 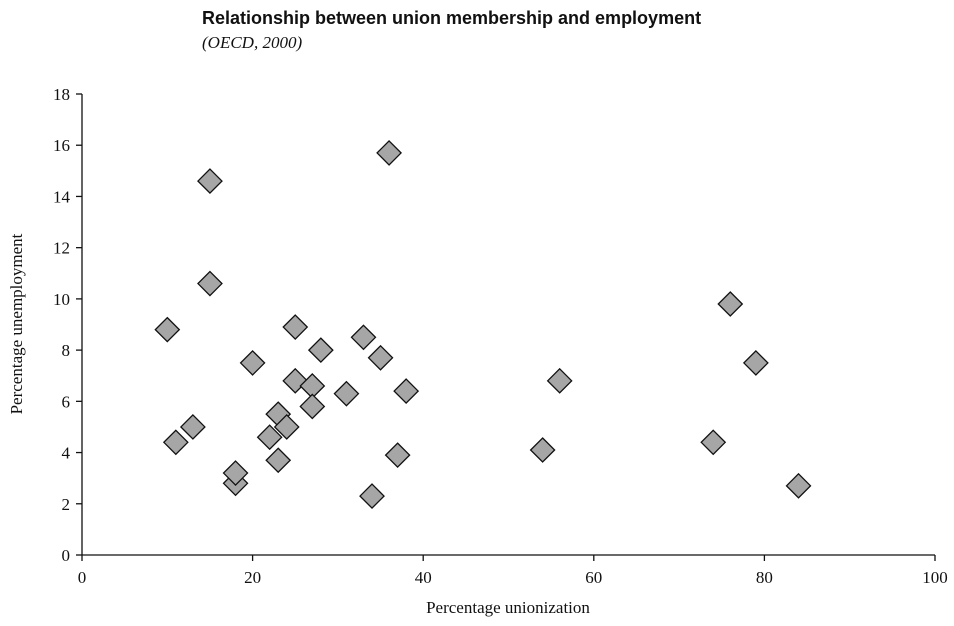 I want to click on y-tick-label: 4, so click(x=66, y=453).